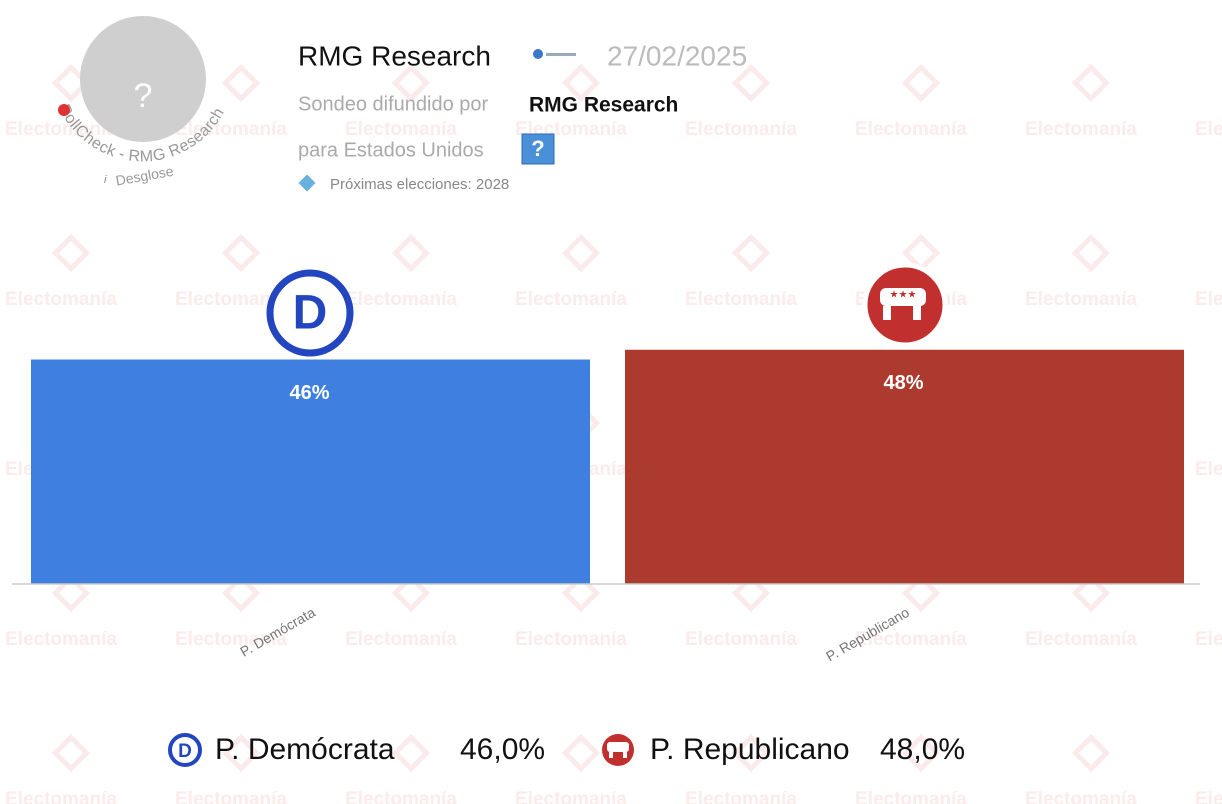 This screenshot has height=804, width=1222. What do you see at coordinates (419, 184) in the screenshot?
I see `next-election: Próximas elecciones: 2028` at bounding box center [419, 184].